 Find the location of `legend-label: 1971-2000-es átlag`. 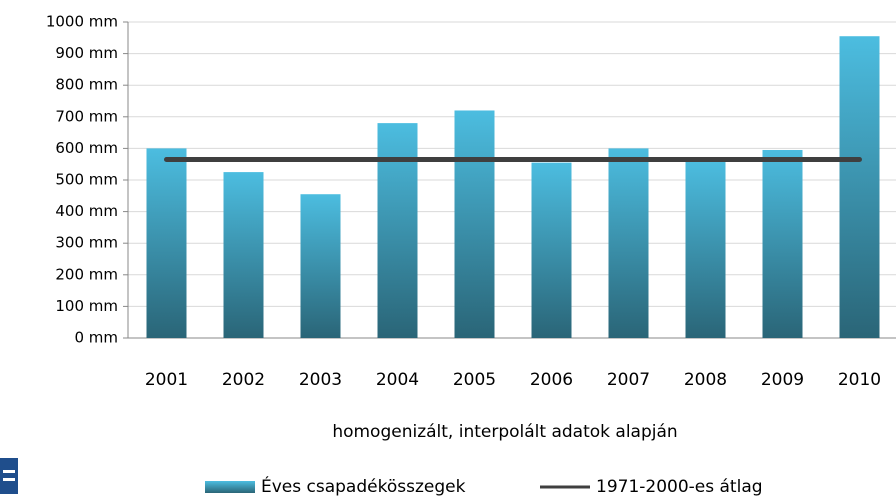

legend-label: 1971-2000-es átlag is located at coordinates (679, 487).